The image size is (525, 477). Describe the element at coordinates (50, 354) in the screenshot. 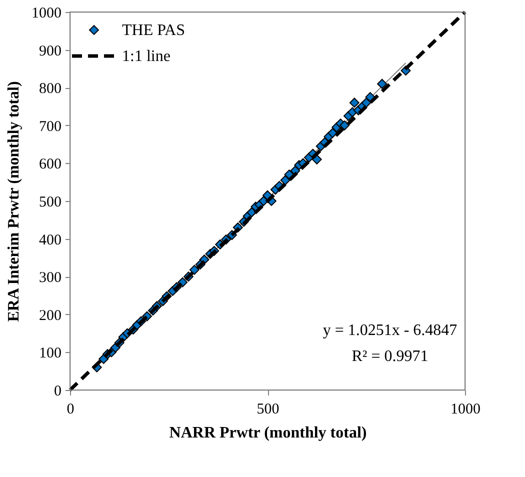

I see `y-tick-label: 100` at that location.